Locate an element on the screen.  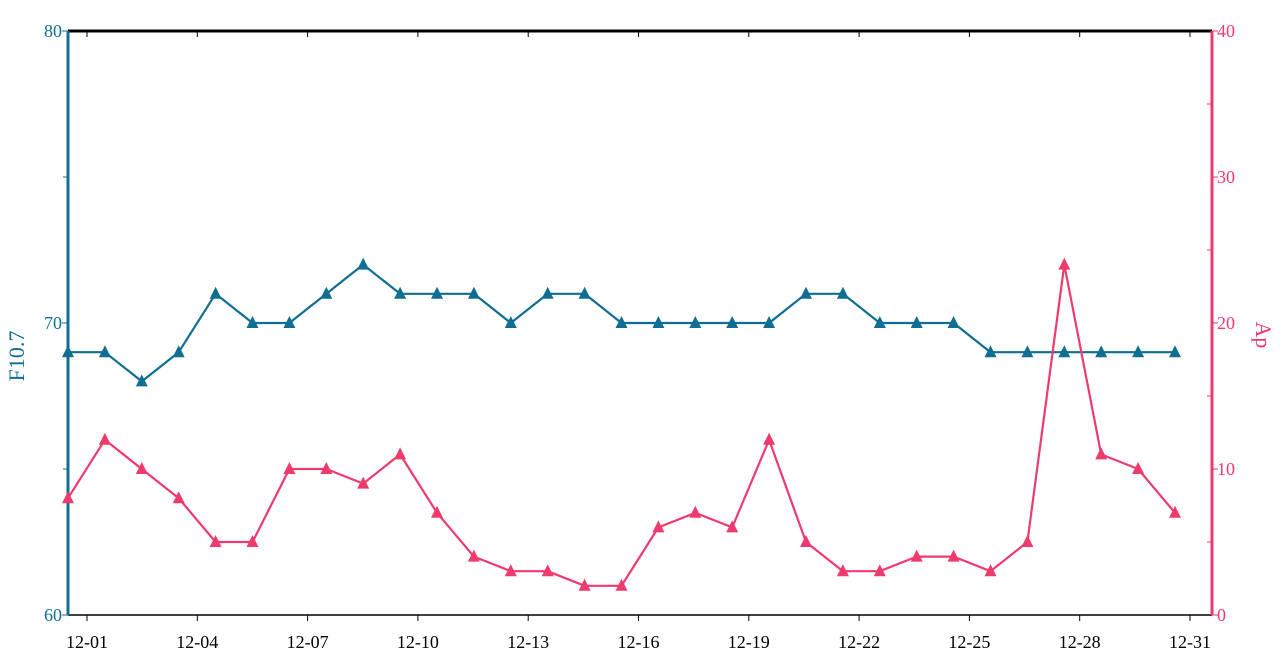
right-tick-label: 20 is located at coordinates (1226, 323).